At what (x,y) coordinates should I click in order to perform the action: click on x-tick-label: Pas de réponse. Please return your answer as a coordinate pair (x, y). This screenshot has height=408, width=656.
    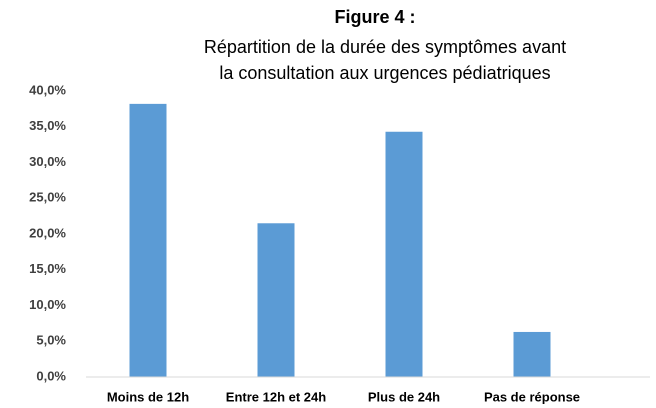
    Looking at the image, I should click on (532, 396).